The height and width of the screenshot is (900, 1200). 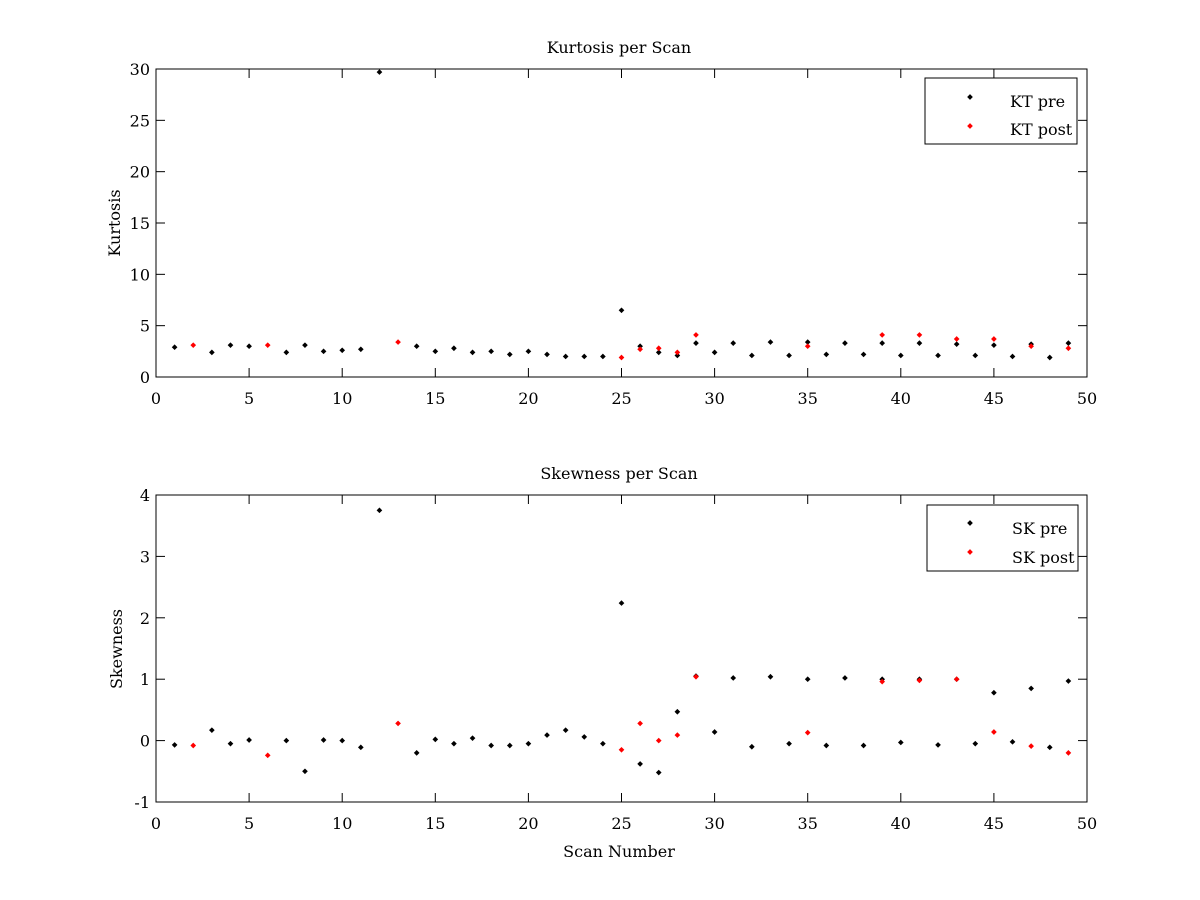 I want to click on kurtosis-title: Kurtosis per Scan, so click(x=619, y=47).